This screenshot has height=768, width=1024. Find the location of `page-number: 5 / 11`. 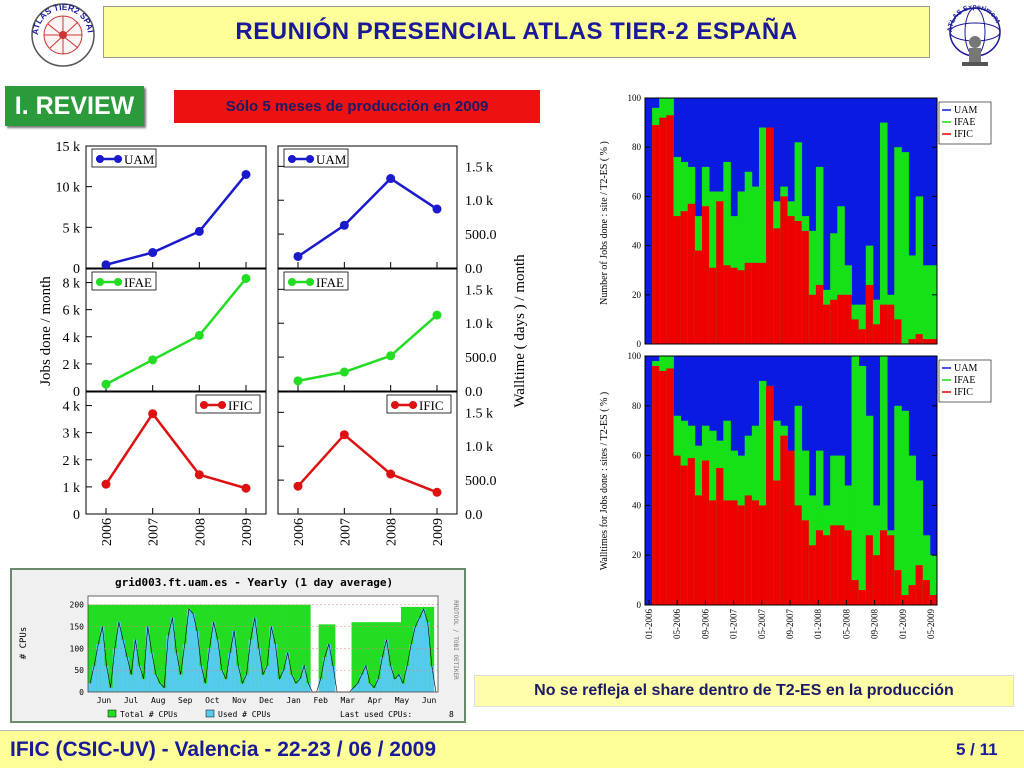

page-number: 5 / 11 is located at coordinates (977, 749).